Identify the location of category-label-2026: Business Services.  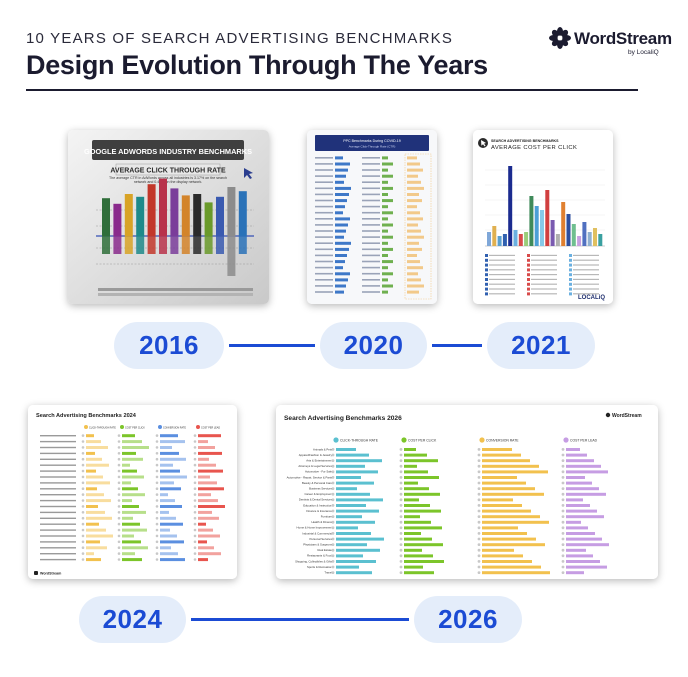
(320, 489).